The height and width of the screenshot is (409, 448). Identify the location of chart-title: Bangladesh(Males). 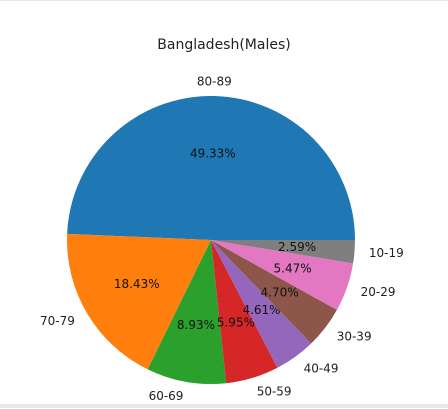
(224, 45).